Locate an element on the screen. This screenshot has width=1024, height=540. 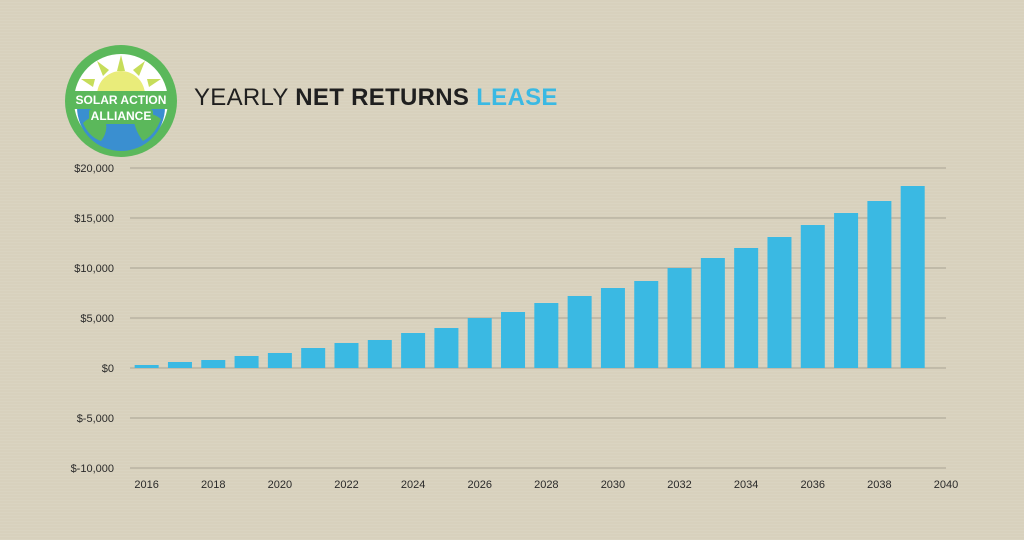
solar-action-alliance-logo: SOLAR ACTION ALLIANCE is located at coordinates (121, 101).